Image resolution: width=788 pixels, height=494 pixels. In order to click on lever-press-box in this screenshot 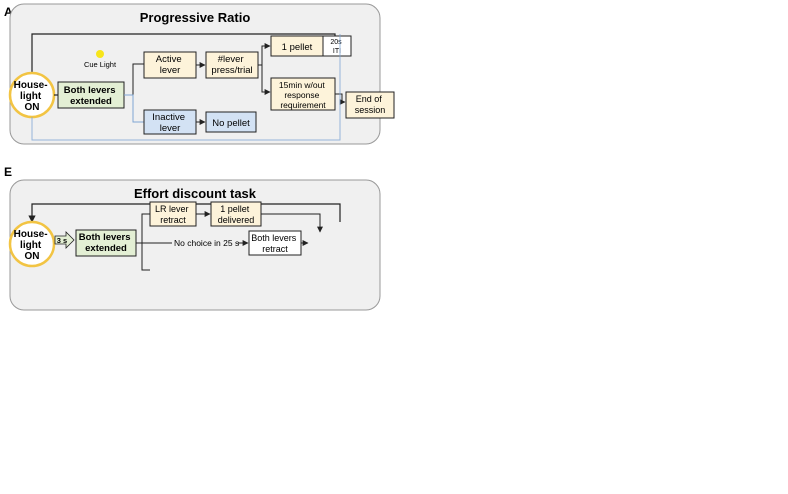, I will do `click(232, 65)`.